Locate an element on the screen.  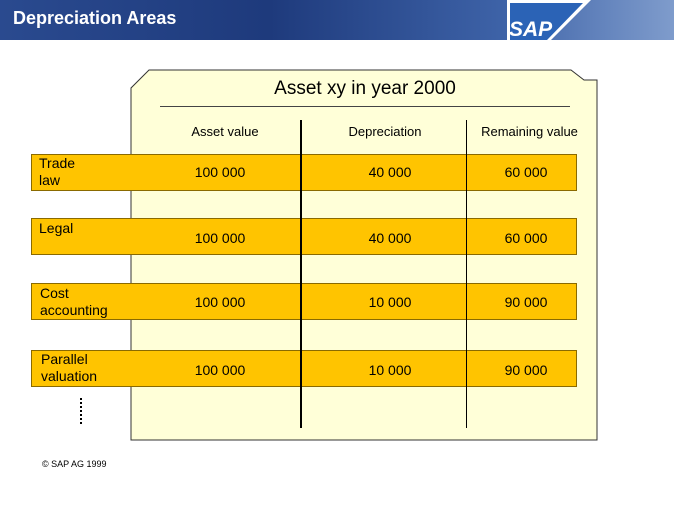
row-bar-trade-law is located at coordinates (304, 172).